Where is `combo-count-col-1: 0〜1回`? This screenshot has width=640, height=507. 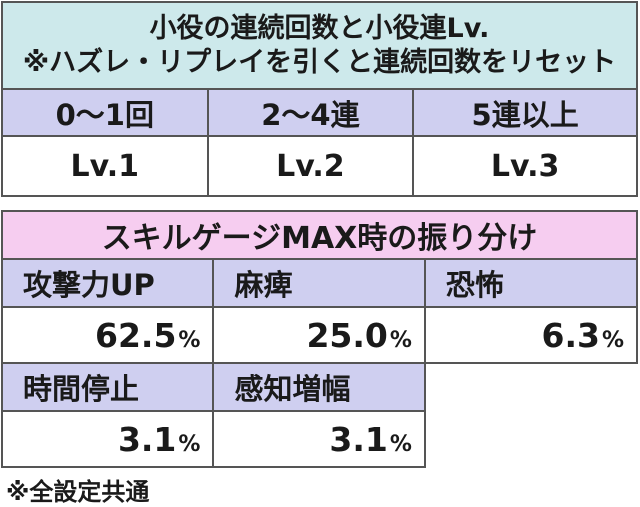 combo-count-col-1: 0〜1回 is located at coordinates (105, 112).